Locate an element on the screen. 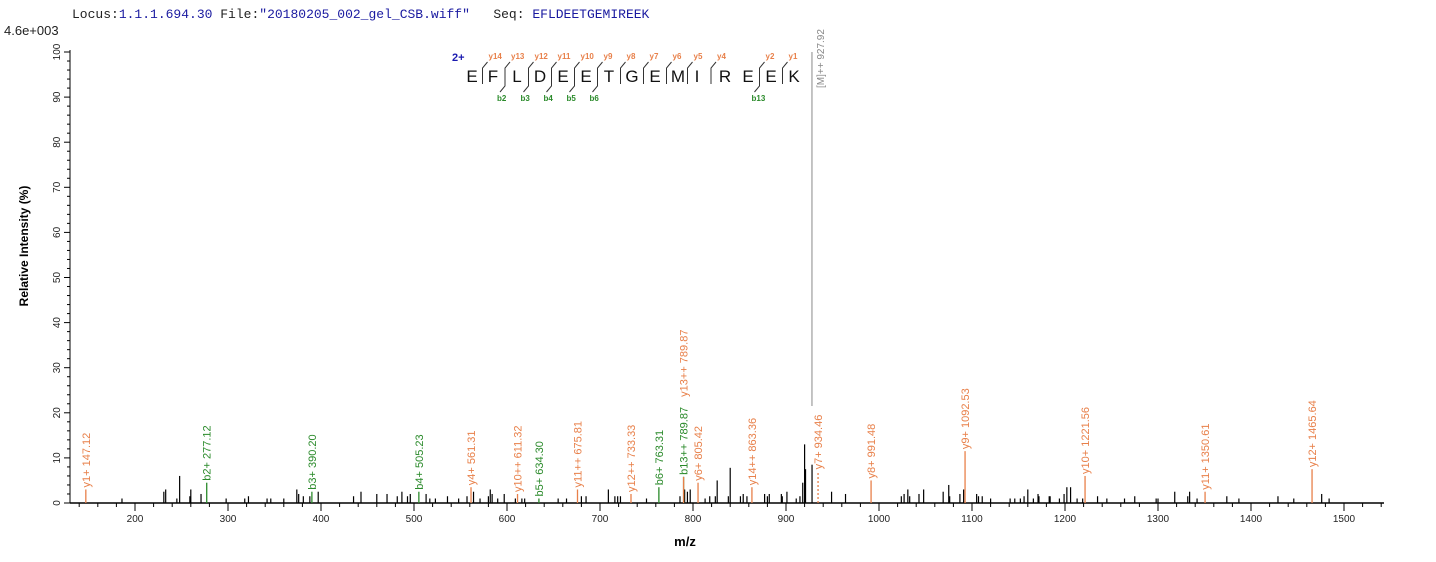 This screenshot has width=1436, height=562. y-tick-label: 40 is located at coordinates (57, 323).